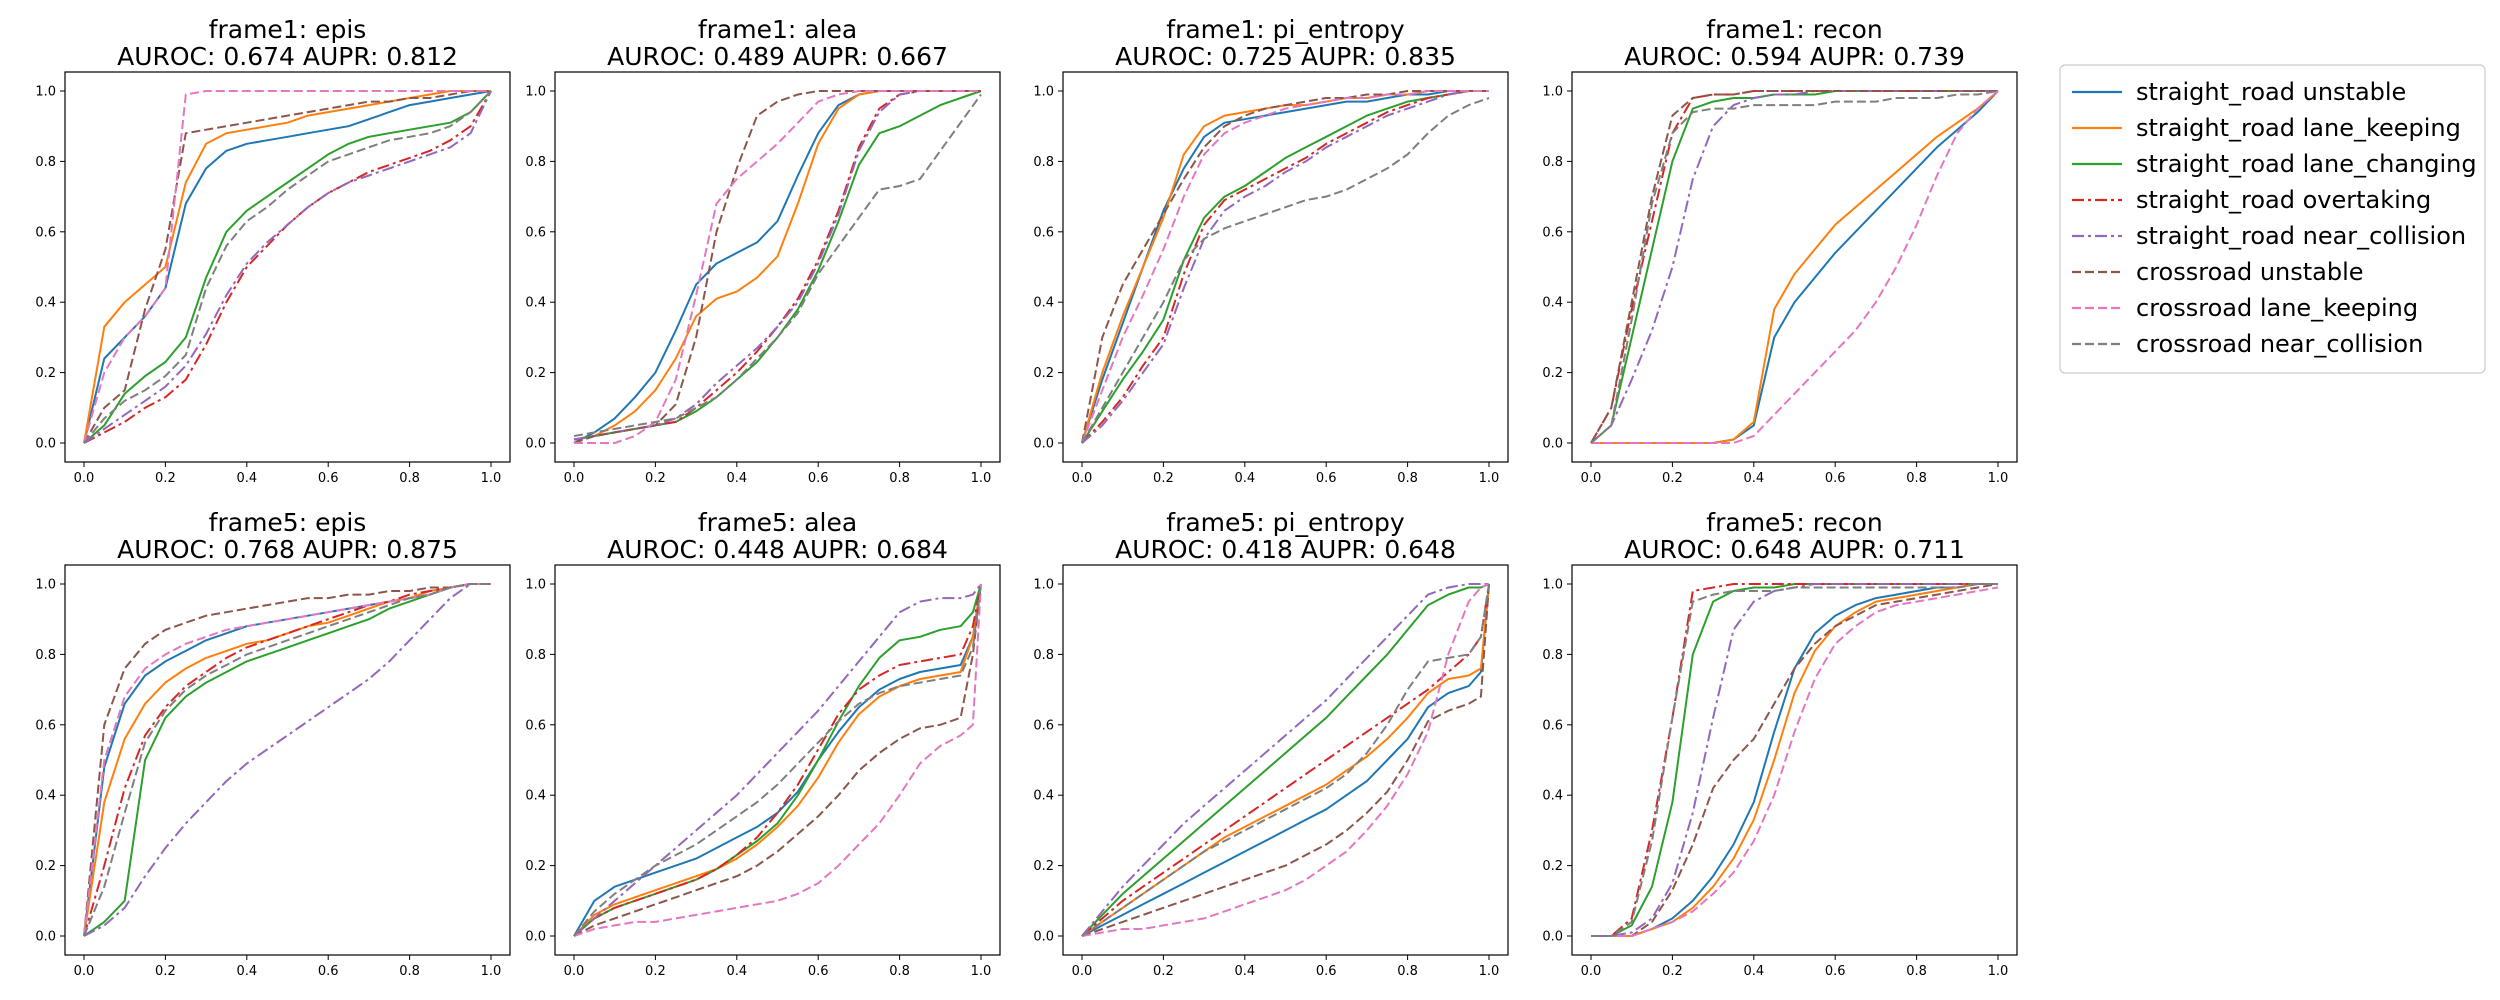  I want to click on chart-subtitle: AUROC: 0.725 AUPR: 0.835, so click(1285, 56).